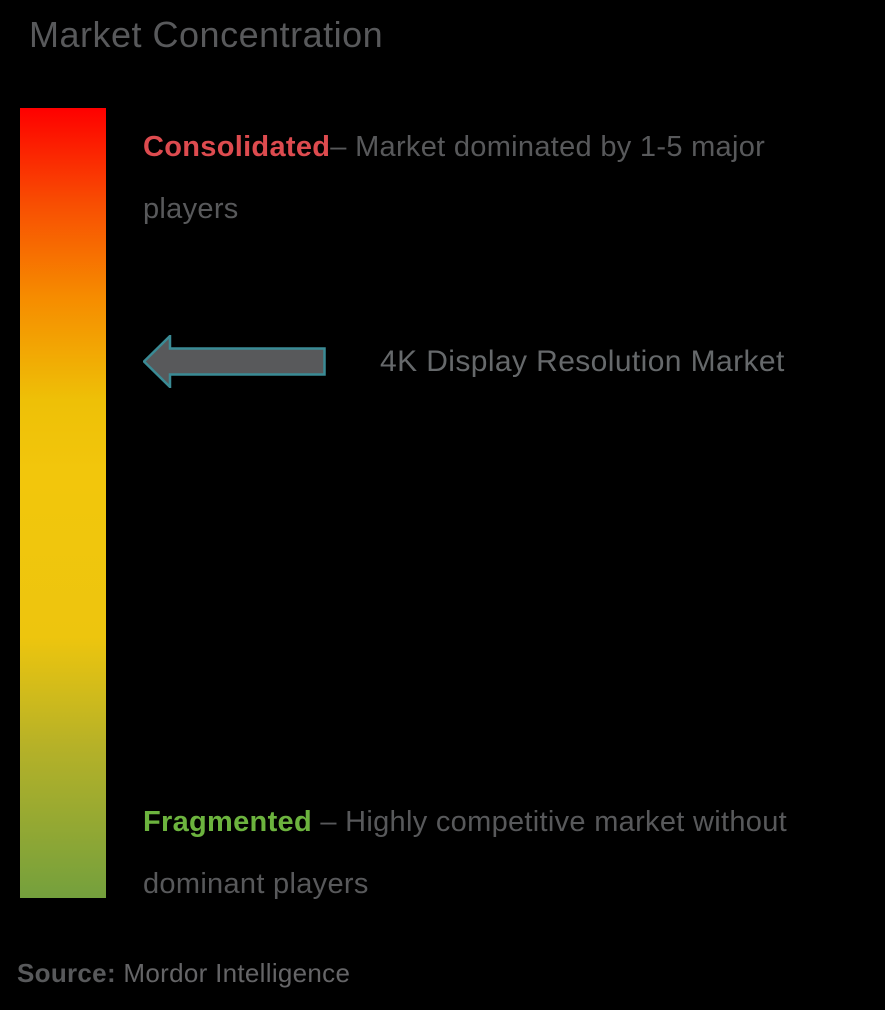 The height and width of the screenshot is (1010, 885). I want to click on source-label: Source:, so click(66, 973).